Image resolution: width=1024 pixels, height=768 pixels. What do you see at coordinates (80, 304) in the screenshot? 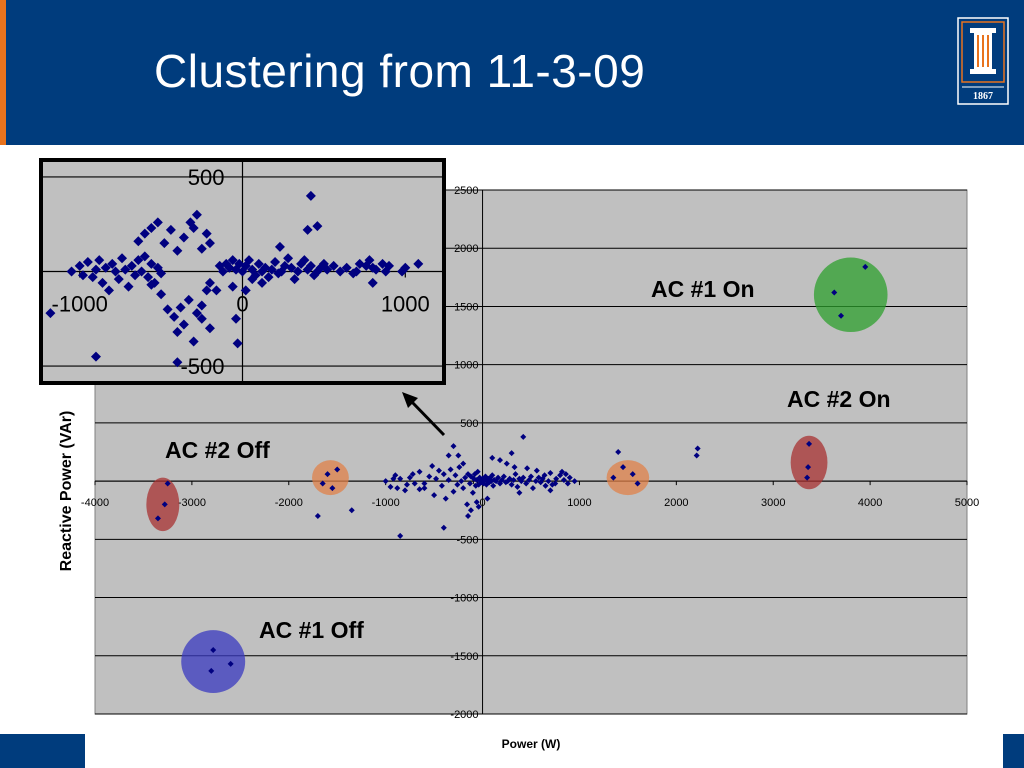
I see `inset-x-tick-label: -1000` at bounding box center [80, 304].